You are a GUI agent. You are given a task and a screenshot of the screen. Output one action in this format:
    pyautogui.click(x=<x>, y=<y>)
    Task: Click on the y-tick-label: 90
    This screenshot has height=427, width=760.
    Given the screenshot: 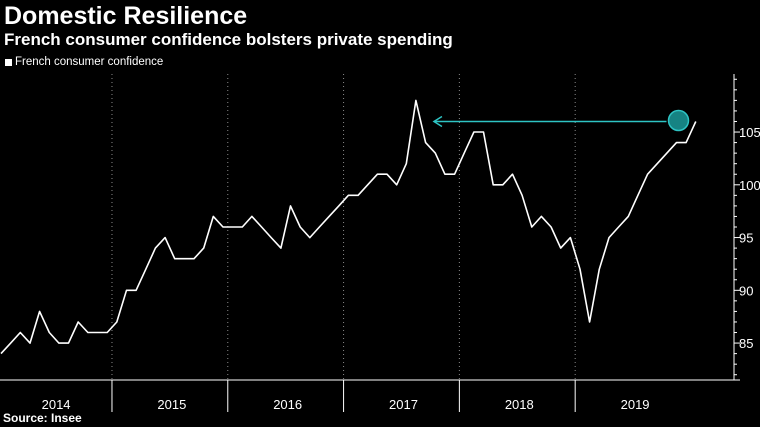 What is the action you would take?
    pyautogui.click(x=746, y=290)
    